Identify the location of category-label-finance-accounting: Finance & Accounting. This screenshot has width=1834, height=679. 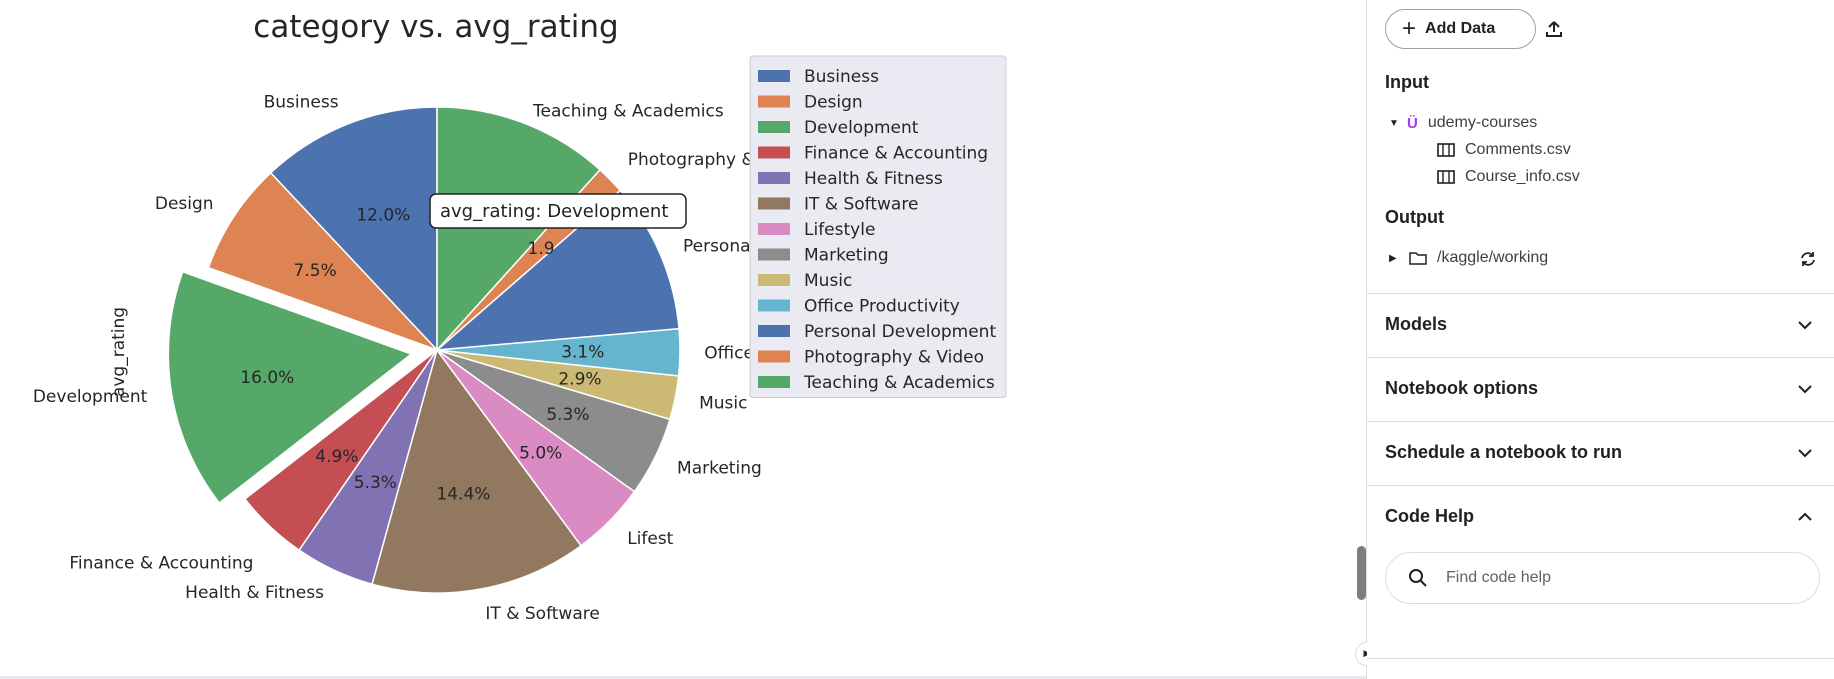
(161, 563).